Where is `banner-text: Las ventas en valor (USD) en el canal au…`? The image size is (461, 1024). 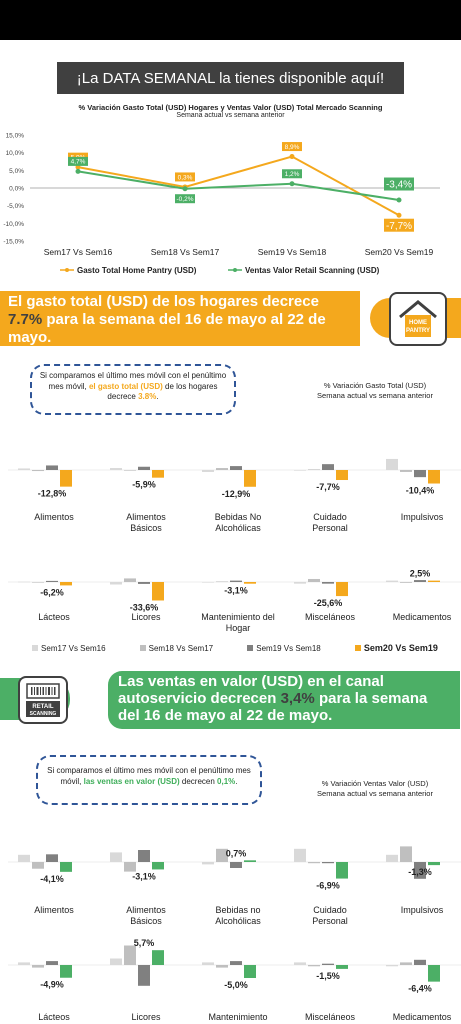 banner-text: Las ventas en valor (USD) en el canal au… is located at coordinates (251, 690).